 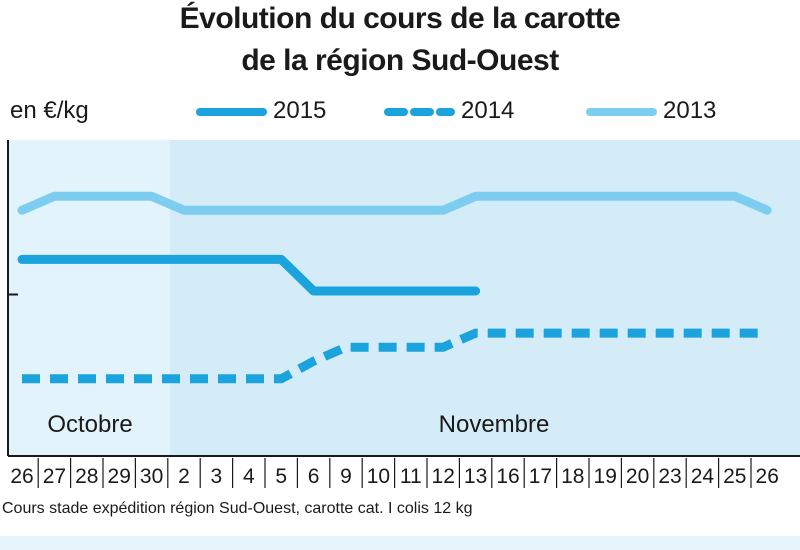 I want to click on legend-item-2015: 2015, so click(x=270, y=112).